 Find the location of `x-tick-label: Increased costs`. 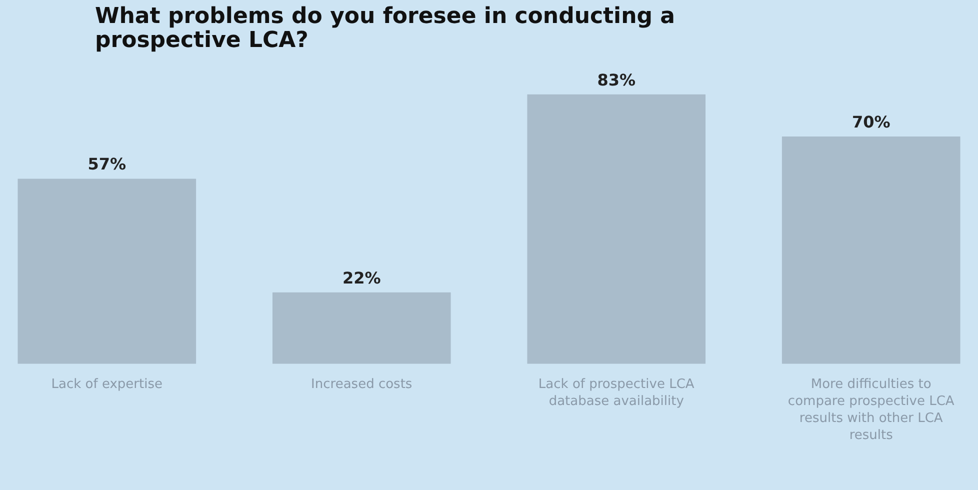

x-tick-label: Increased costs is located at coordinates (361, 384).